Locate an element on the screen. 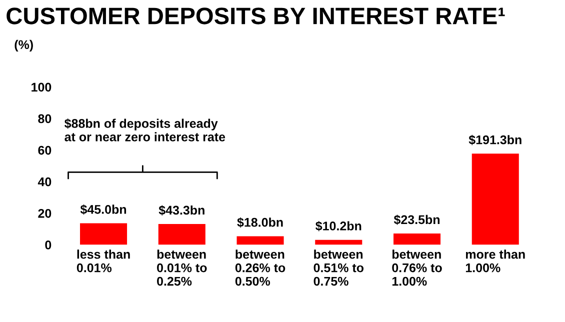  annotation: $88bn of deposits already at or near zero interest rate is located at coordinates (145, 130).